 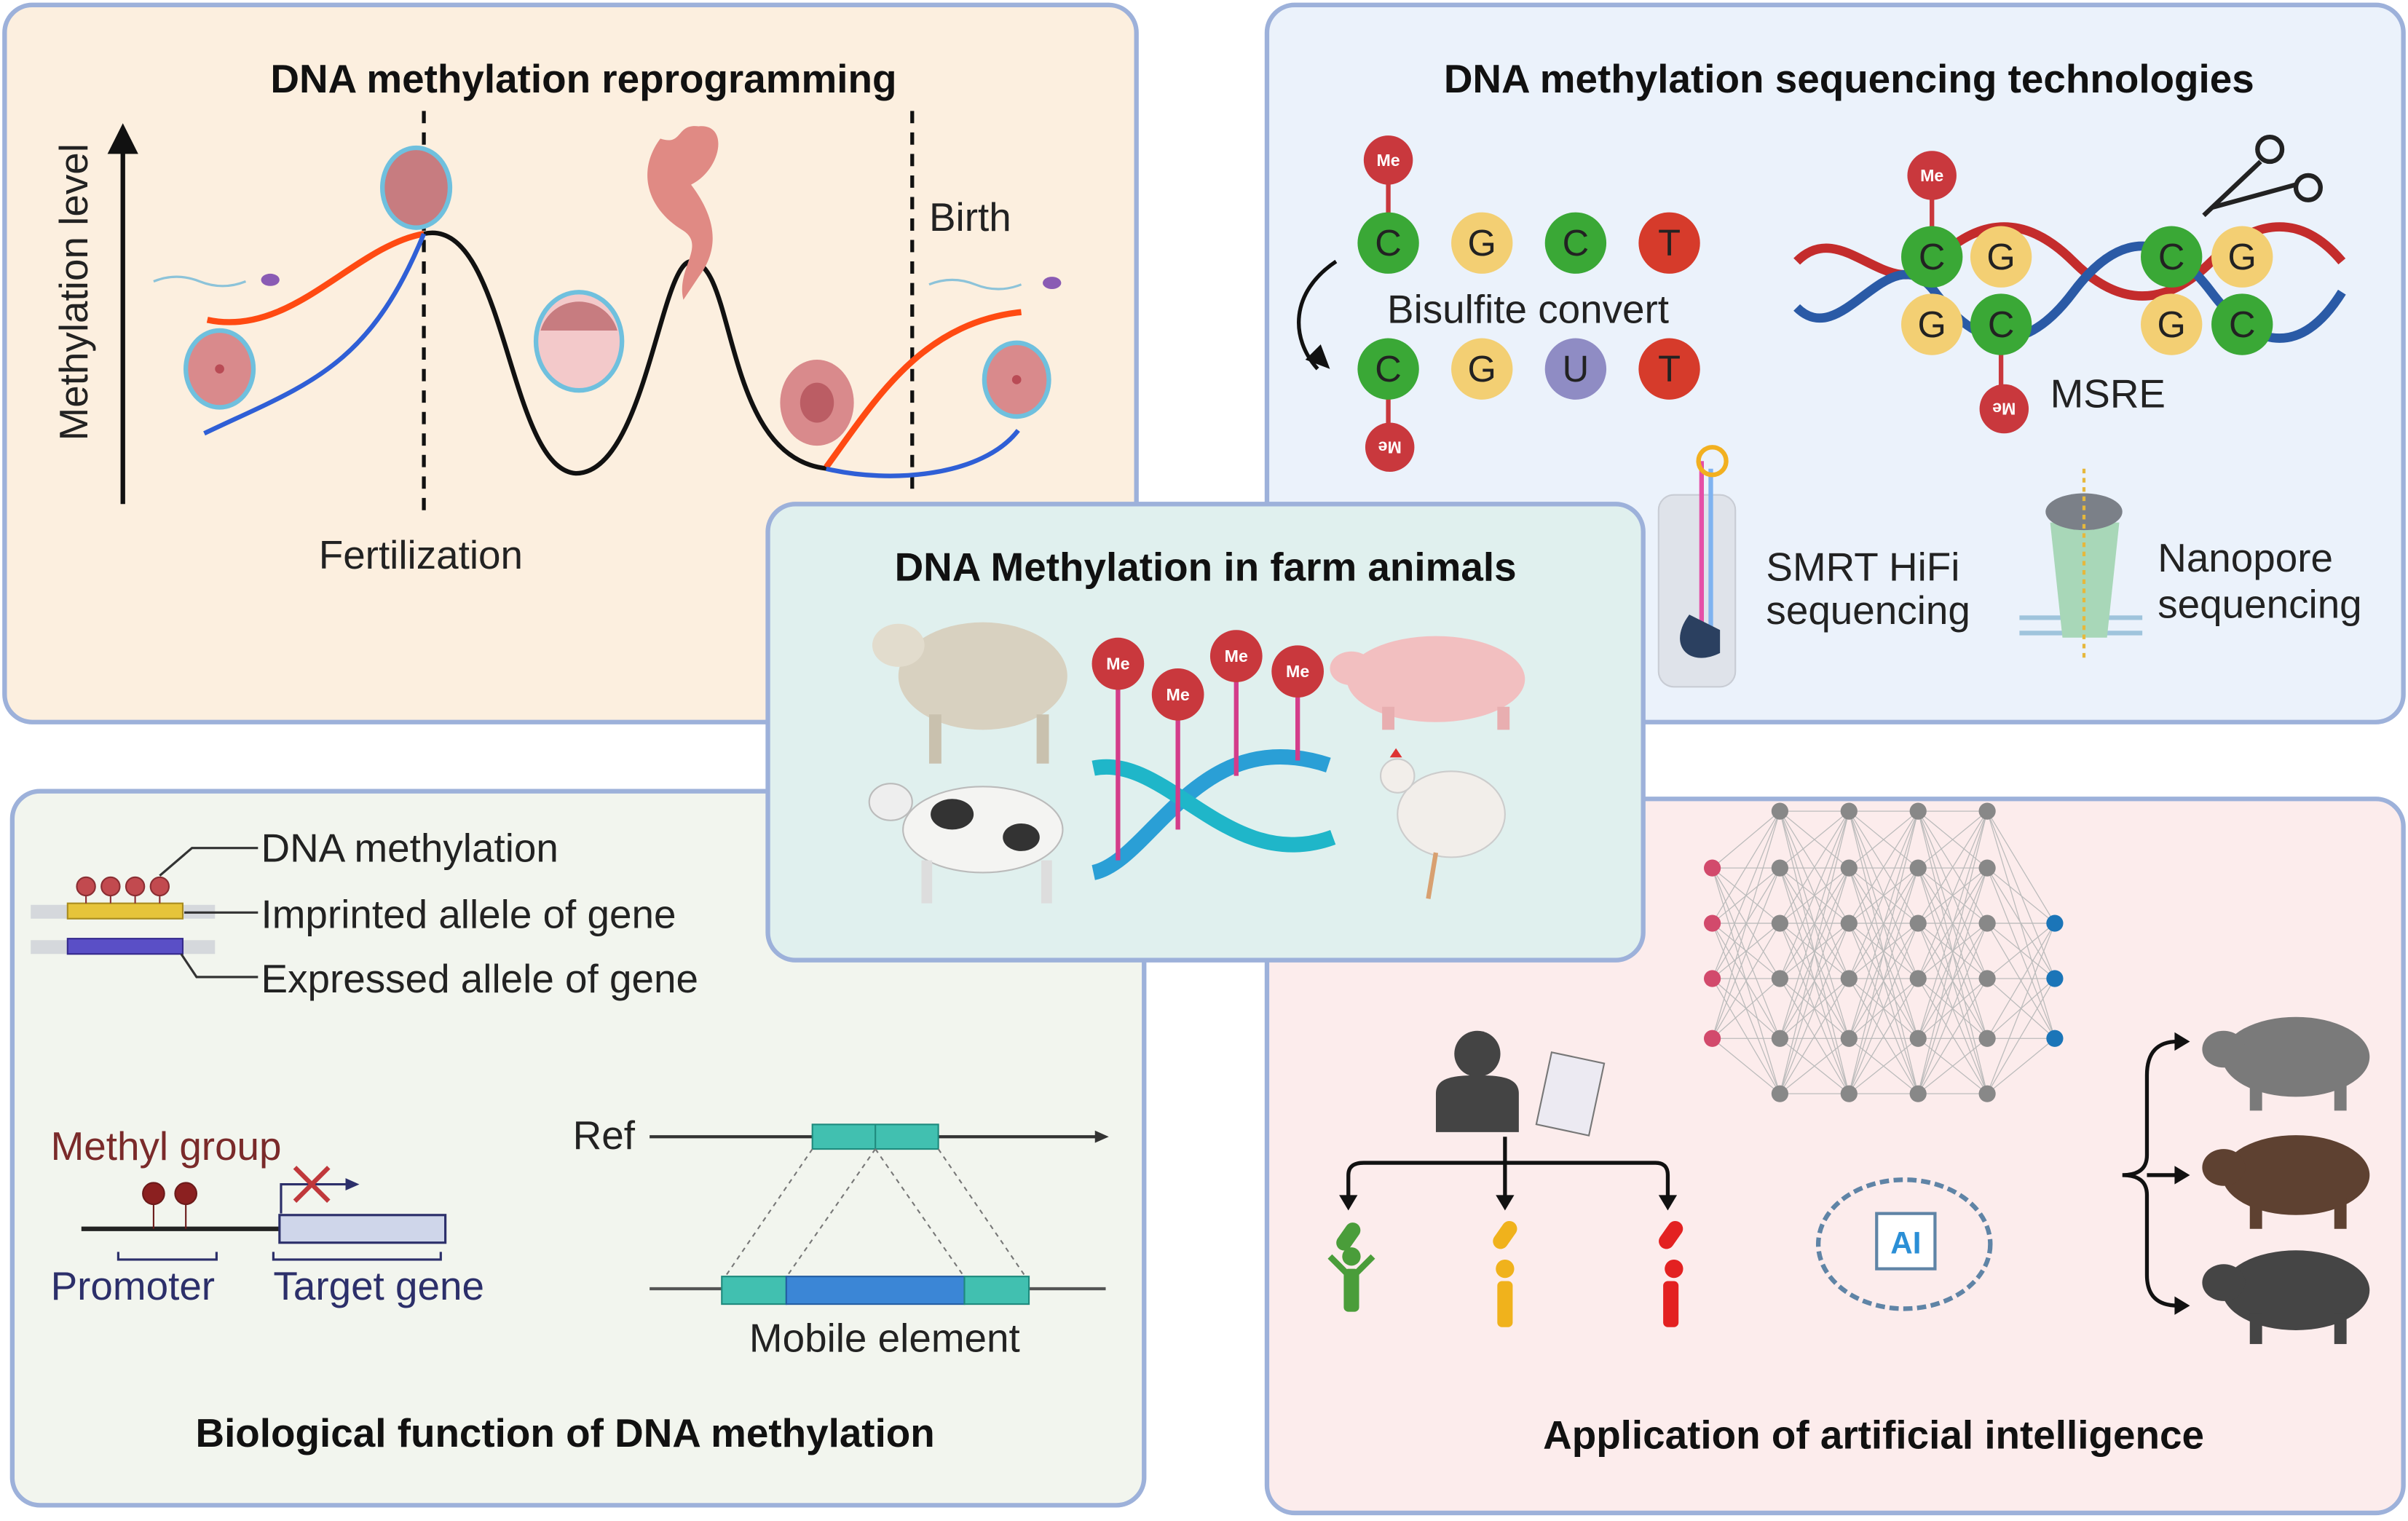 I want to click on svg-text: T, so click(x=1669, y=243).